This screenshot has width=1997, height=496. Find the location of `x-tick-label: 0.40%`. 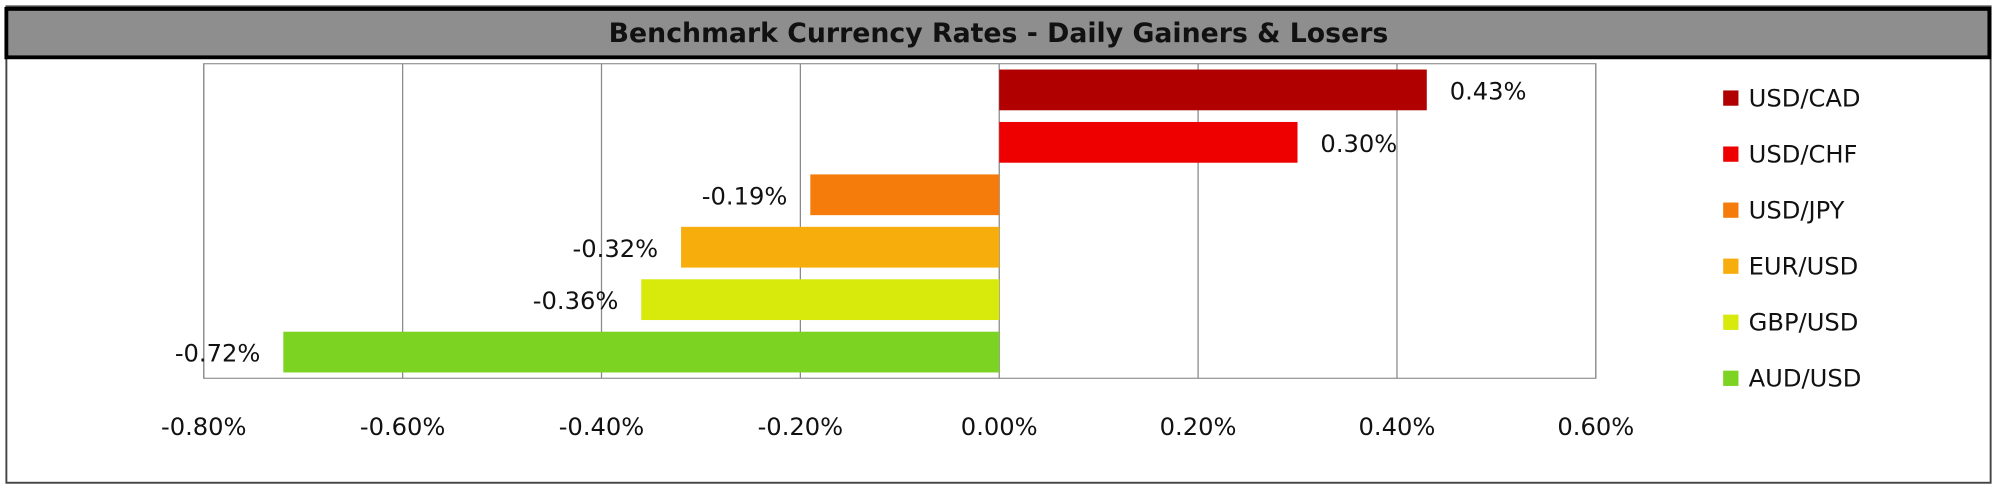

x-tick-label: 0.40% is located at coordinates (1397, 427).